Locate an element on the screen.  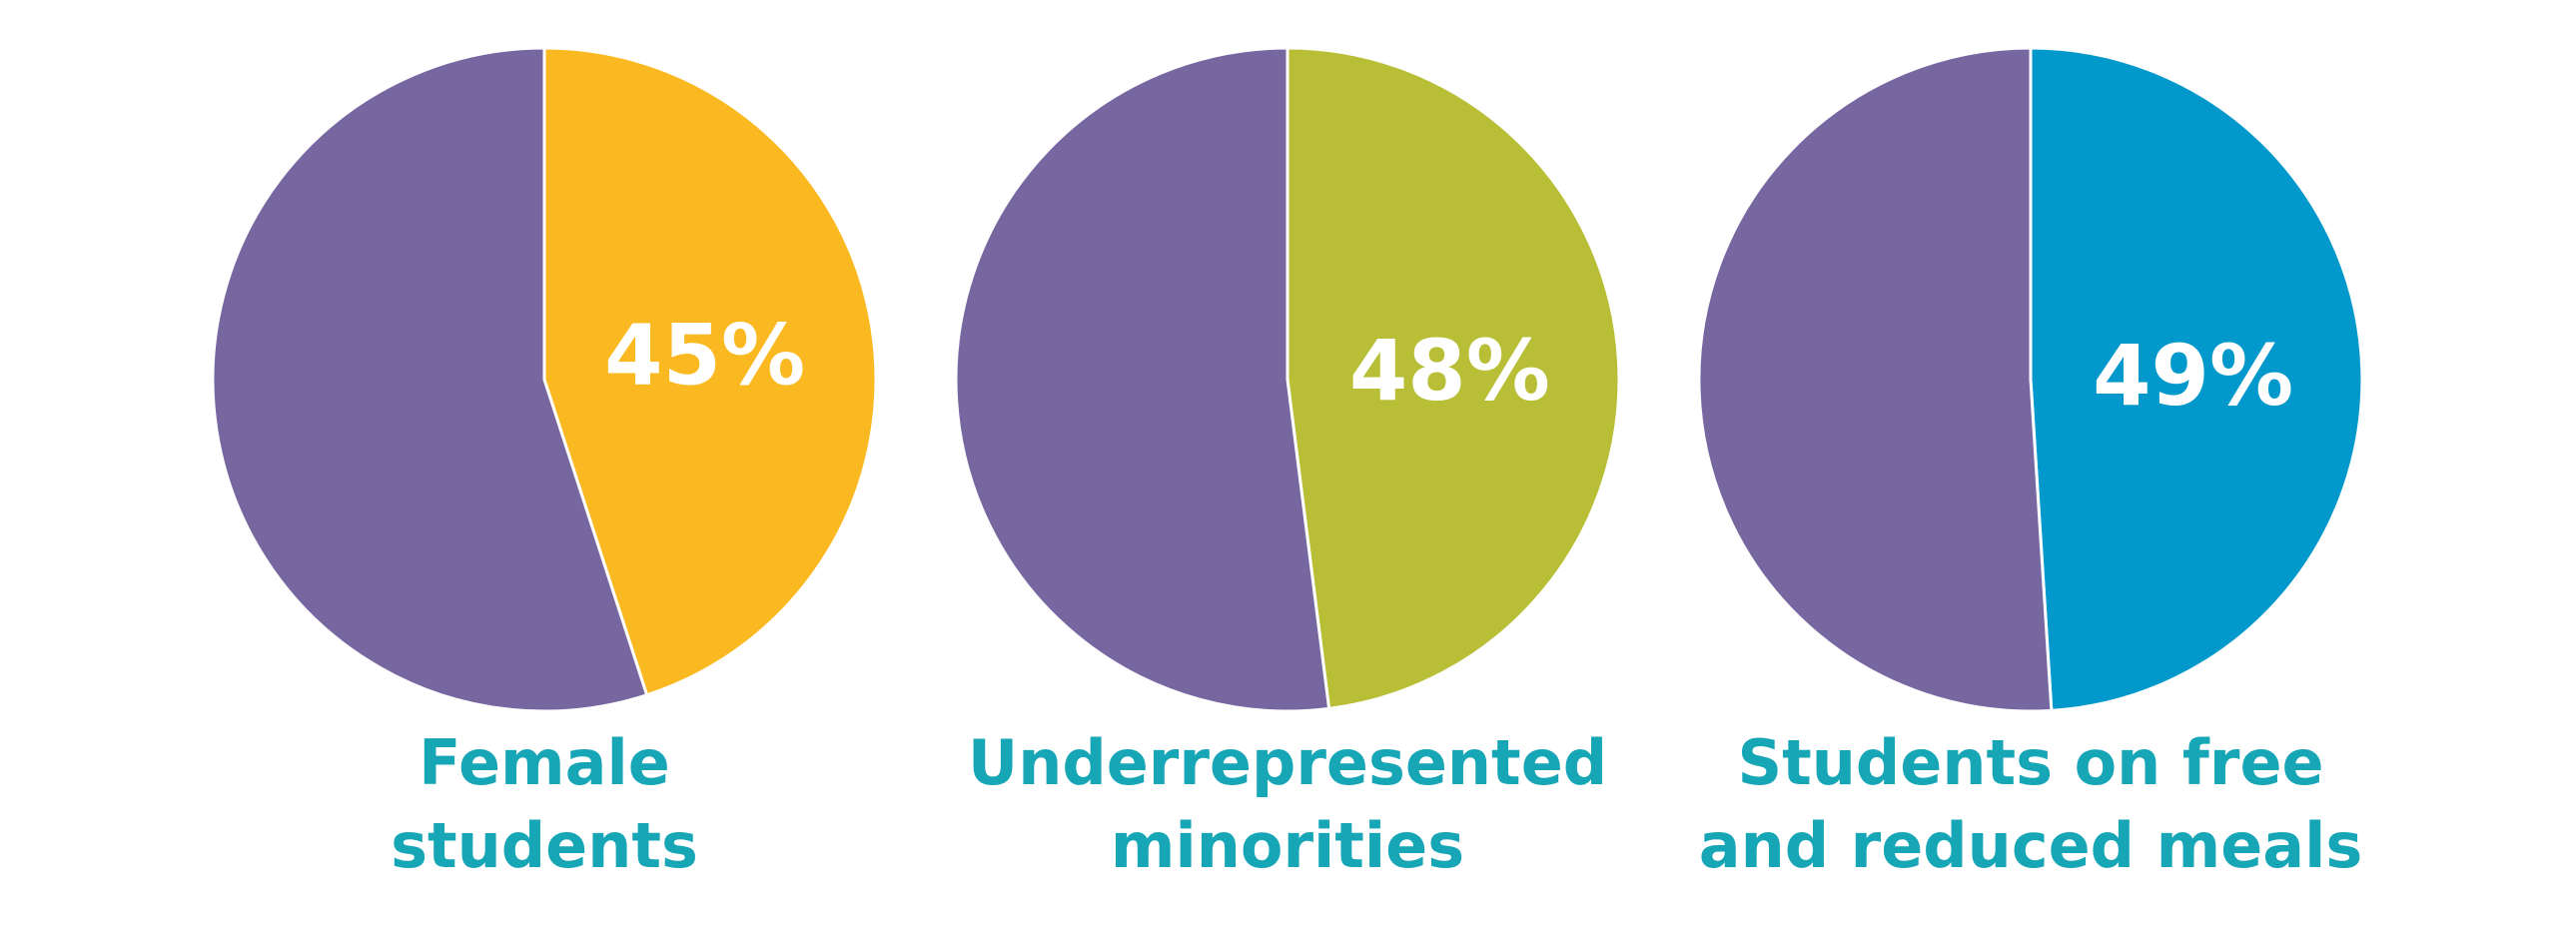
pie-3-caption-line-2: and reduced meals is located at coordinates (2031, 846).